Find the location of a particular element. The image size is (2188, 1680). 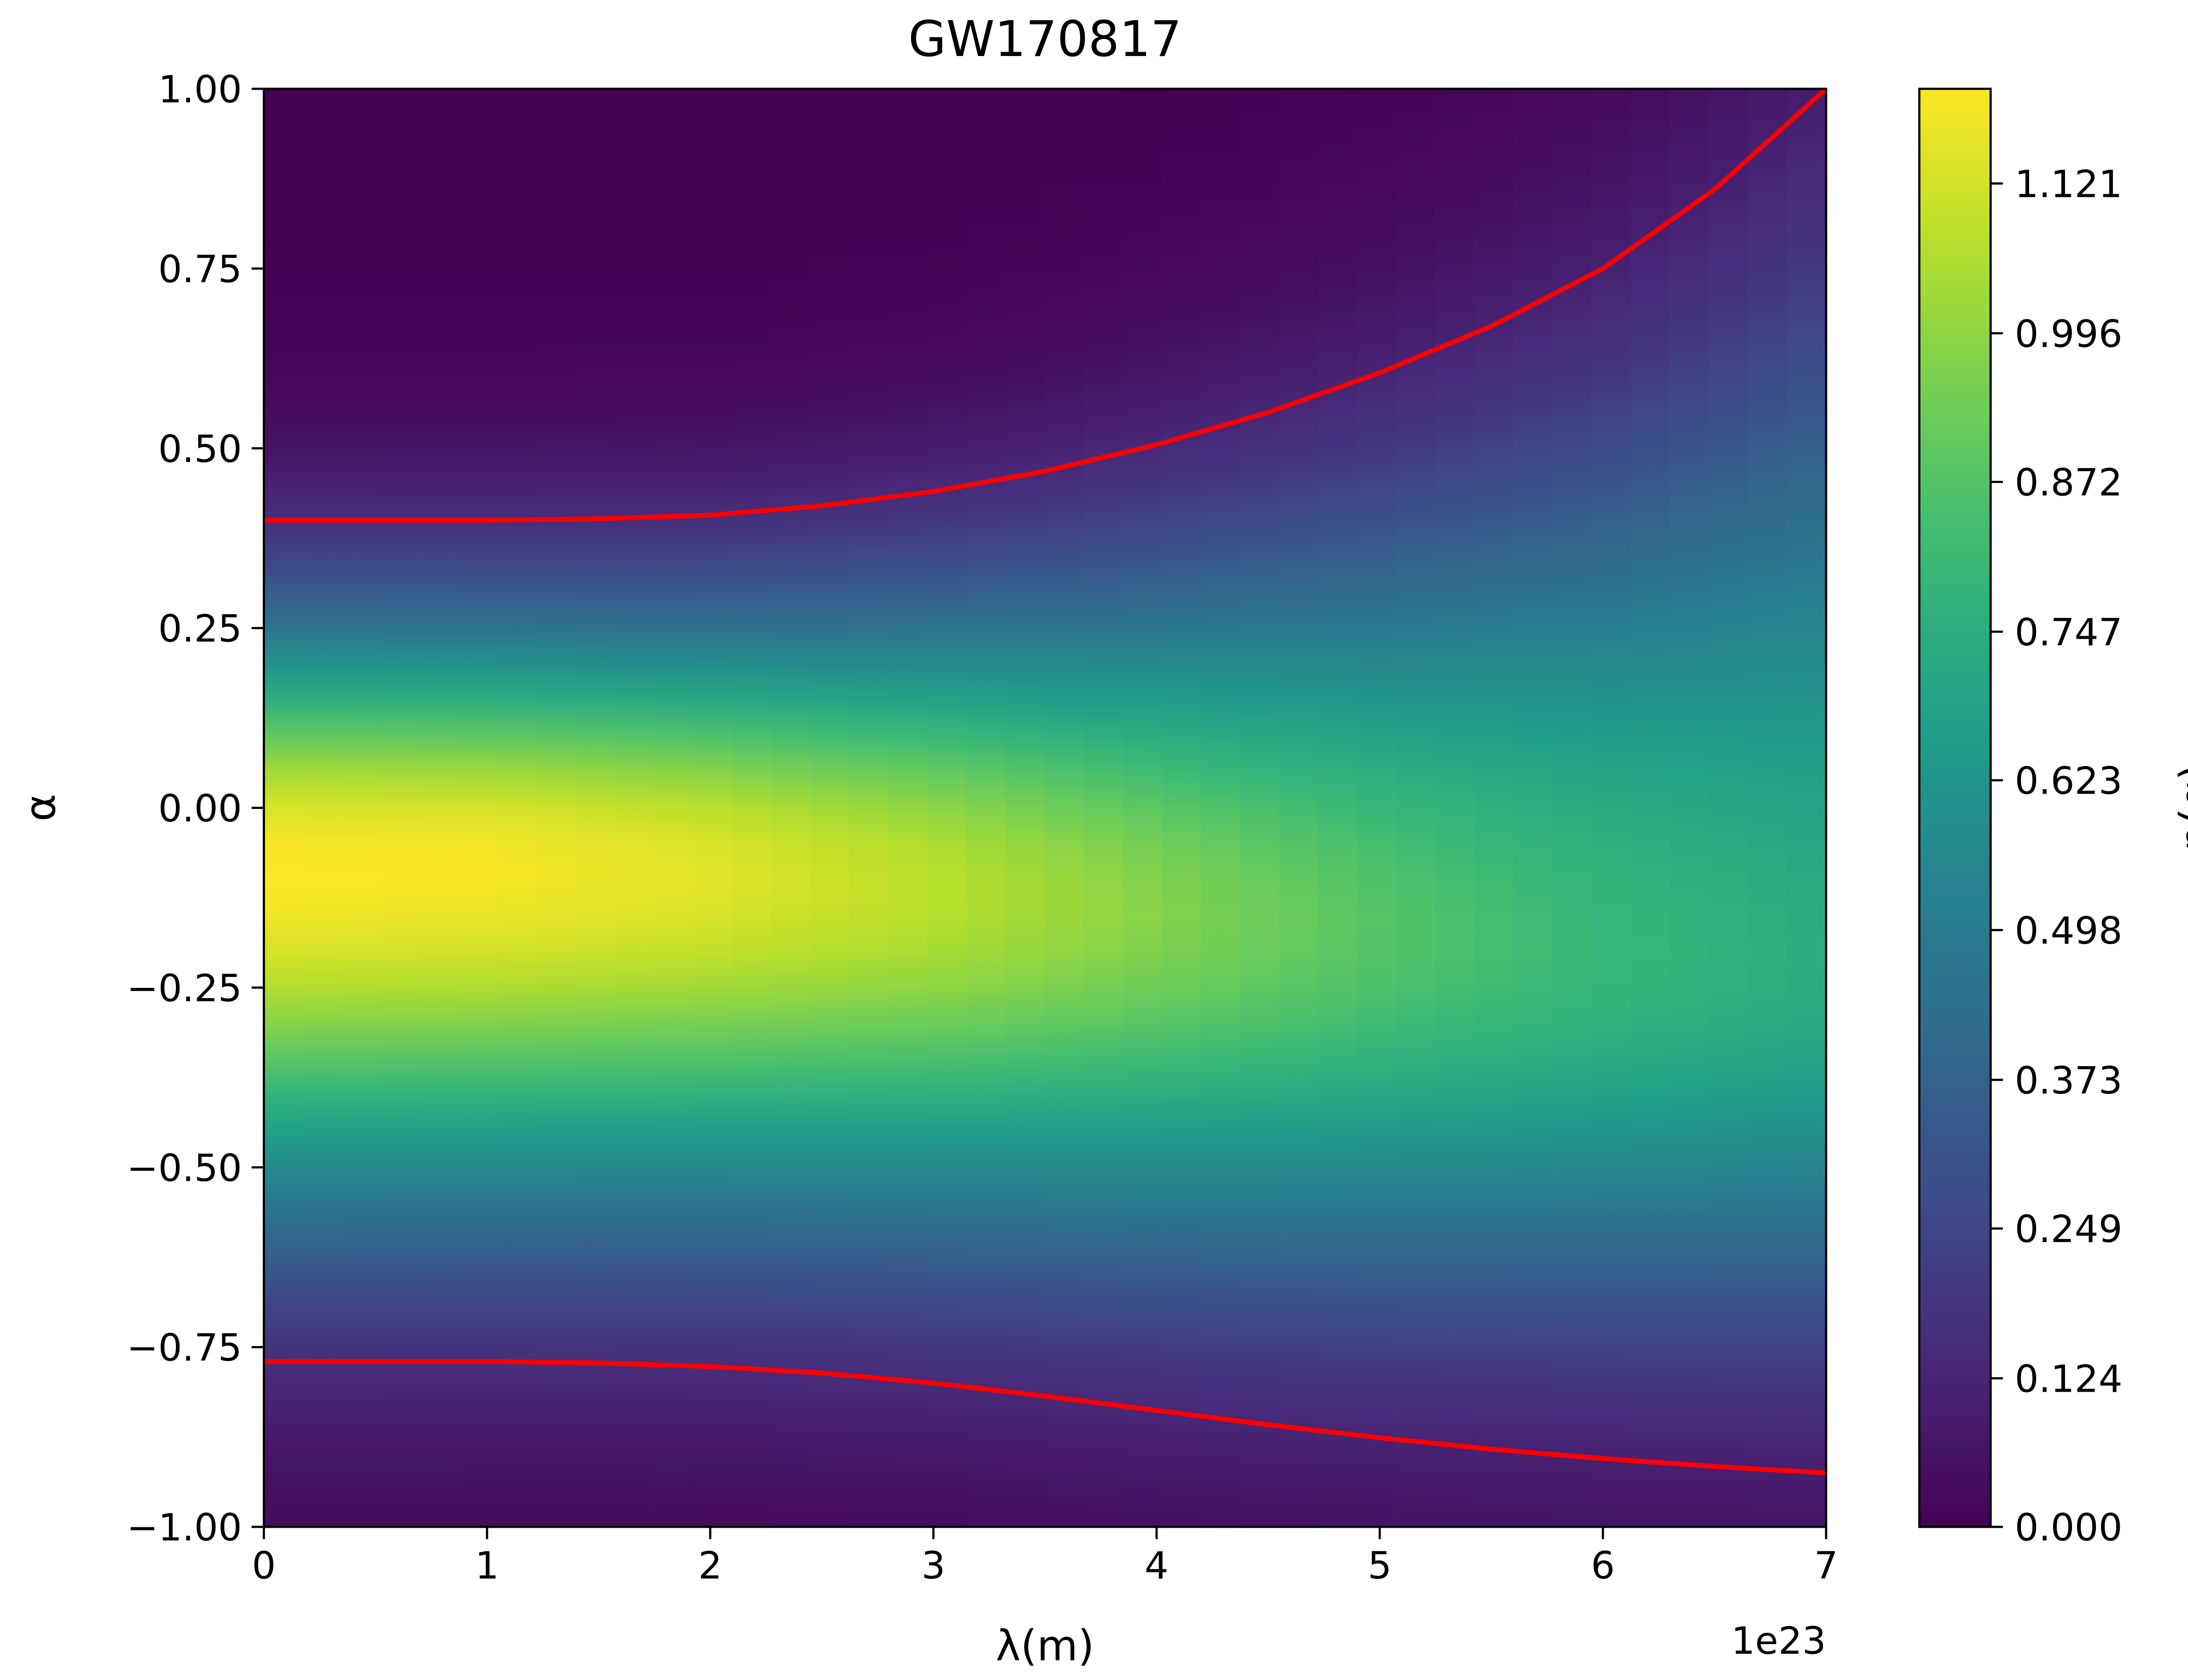

y-tick-label: 0.50 is located at coordinates (200, 449).